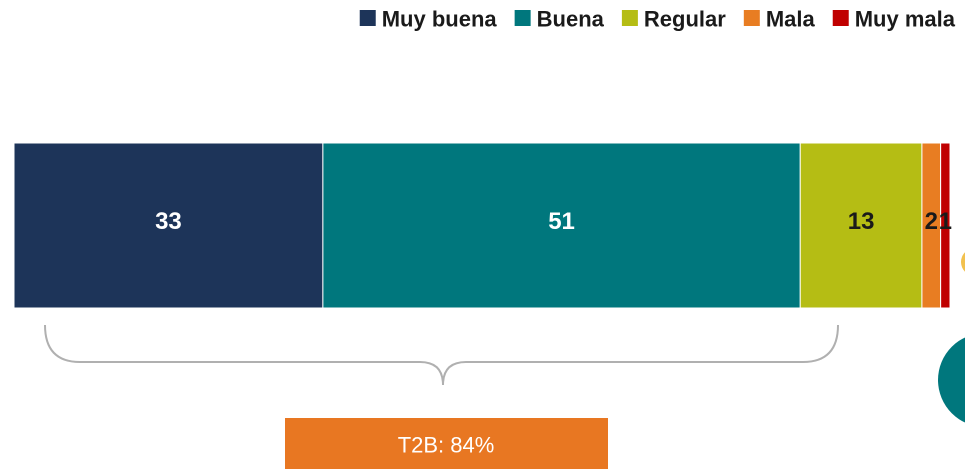  Describe the element at coordinates (685, 19) in the screenshot. I see `legend-label: Regular` at that location.